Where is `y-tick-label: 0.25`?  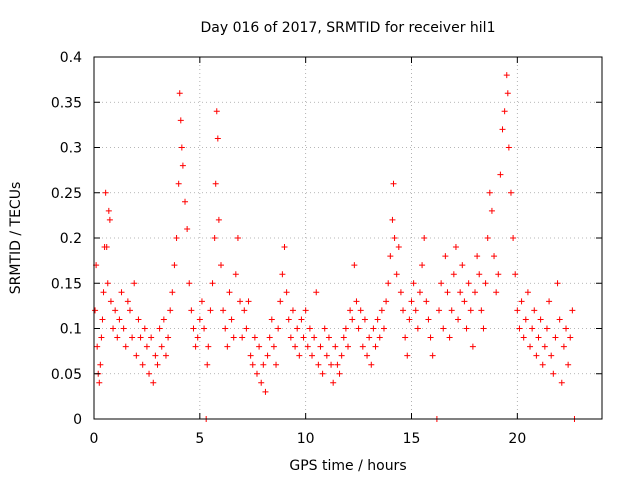 y-tick-label: 0.25 is located at coordinates (66, 194).